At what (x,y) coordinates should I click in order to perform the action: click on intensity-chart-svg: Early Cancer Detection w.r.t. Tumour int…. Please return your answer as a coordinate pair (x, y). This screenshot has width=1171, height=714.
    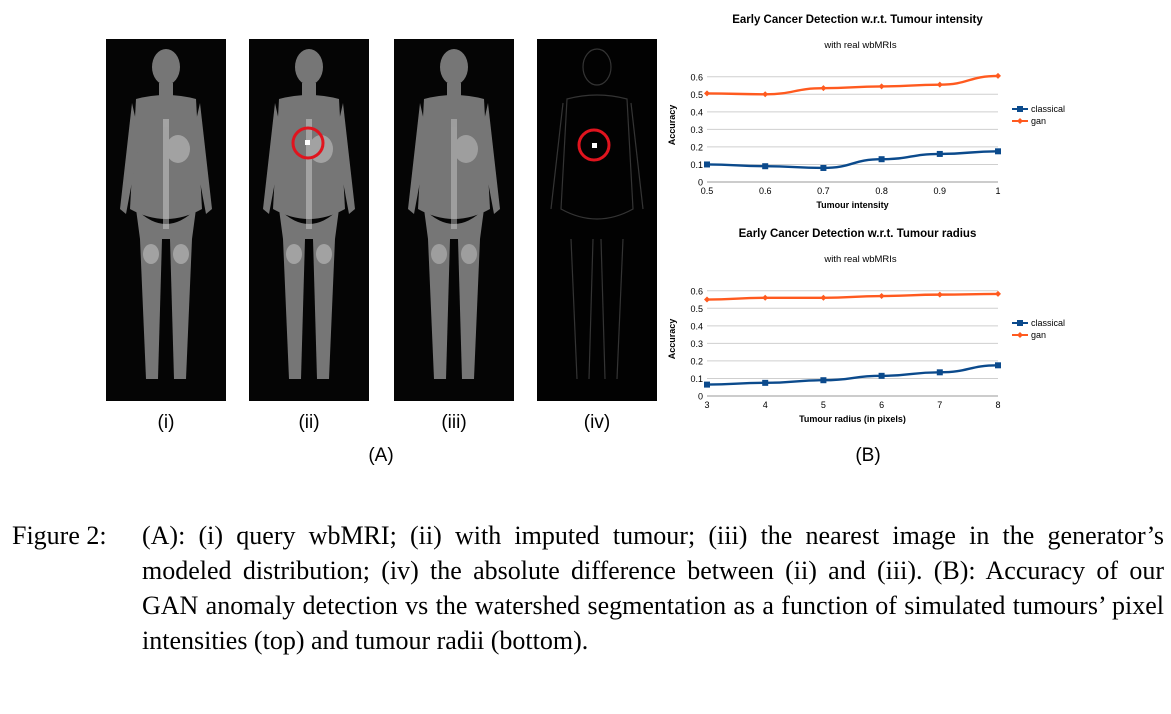
    Looking at the image, I should click on (866, 112).